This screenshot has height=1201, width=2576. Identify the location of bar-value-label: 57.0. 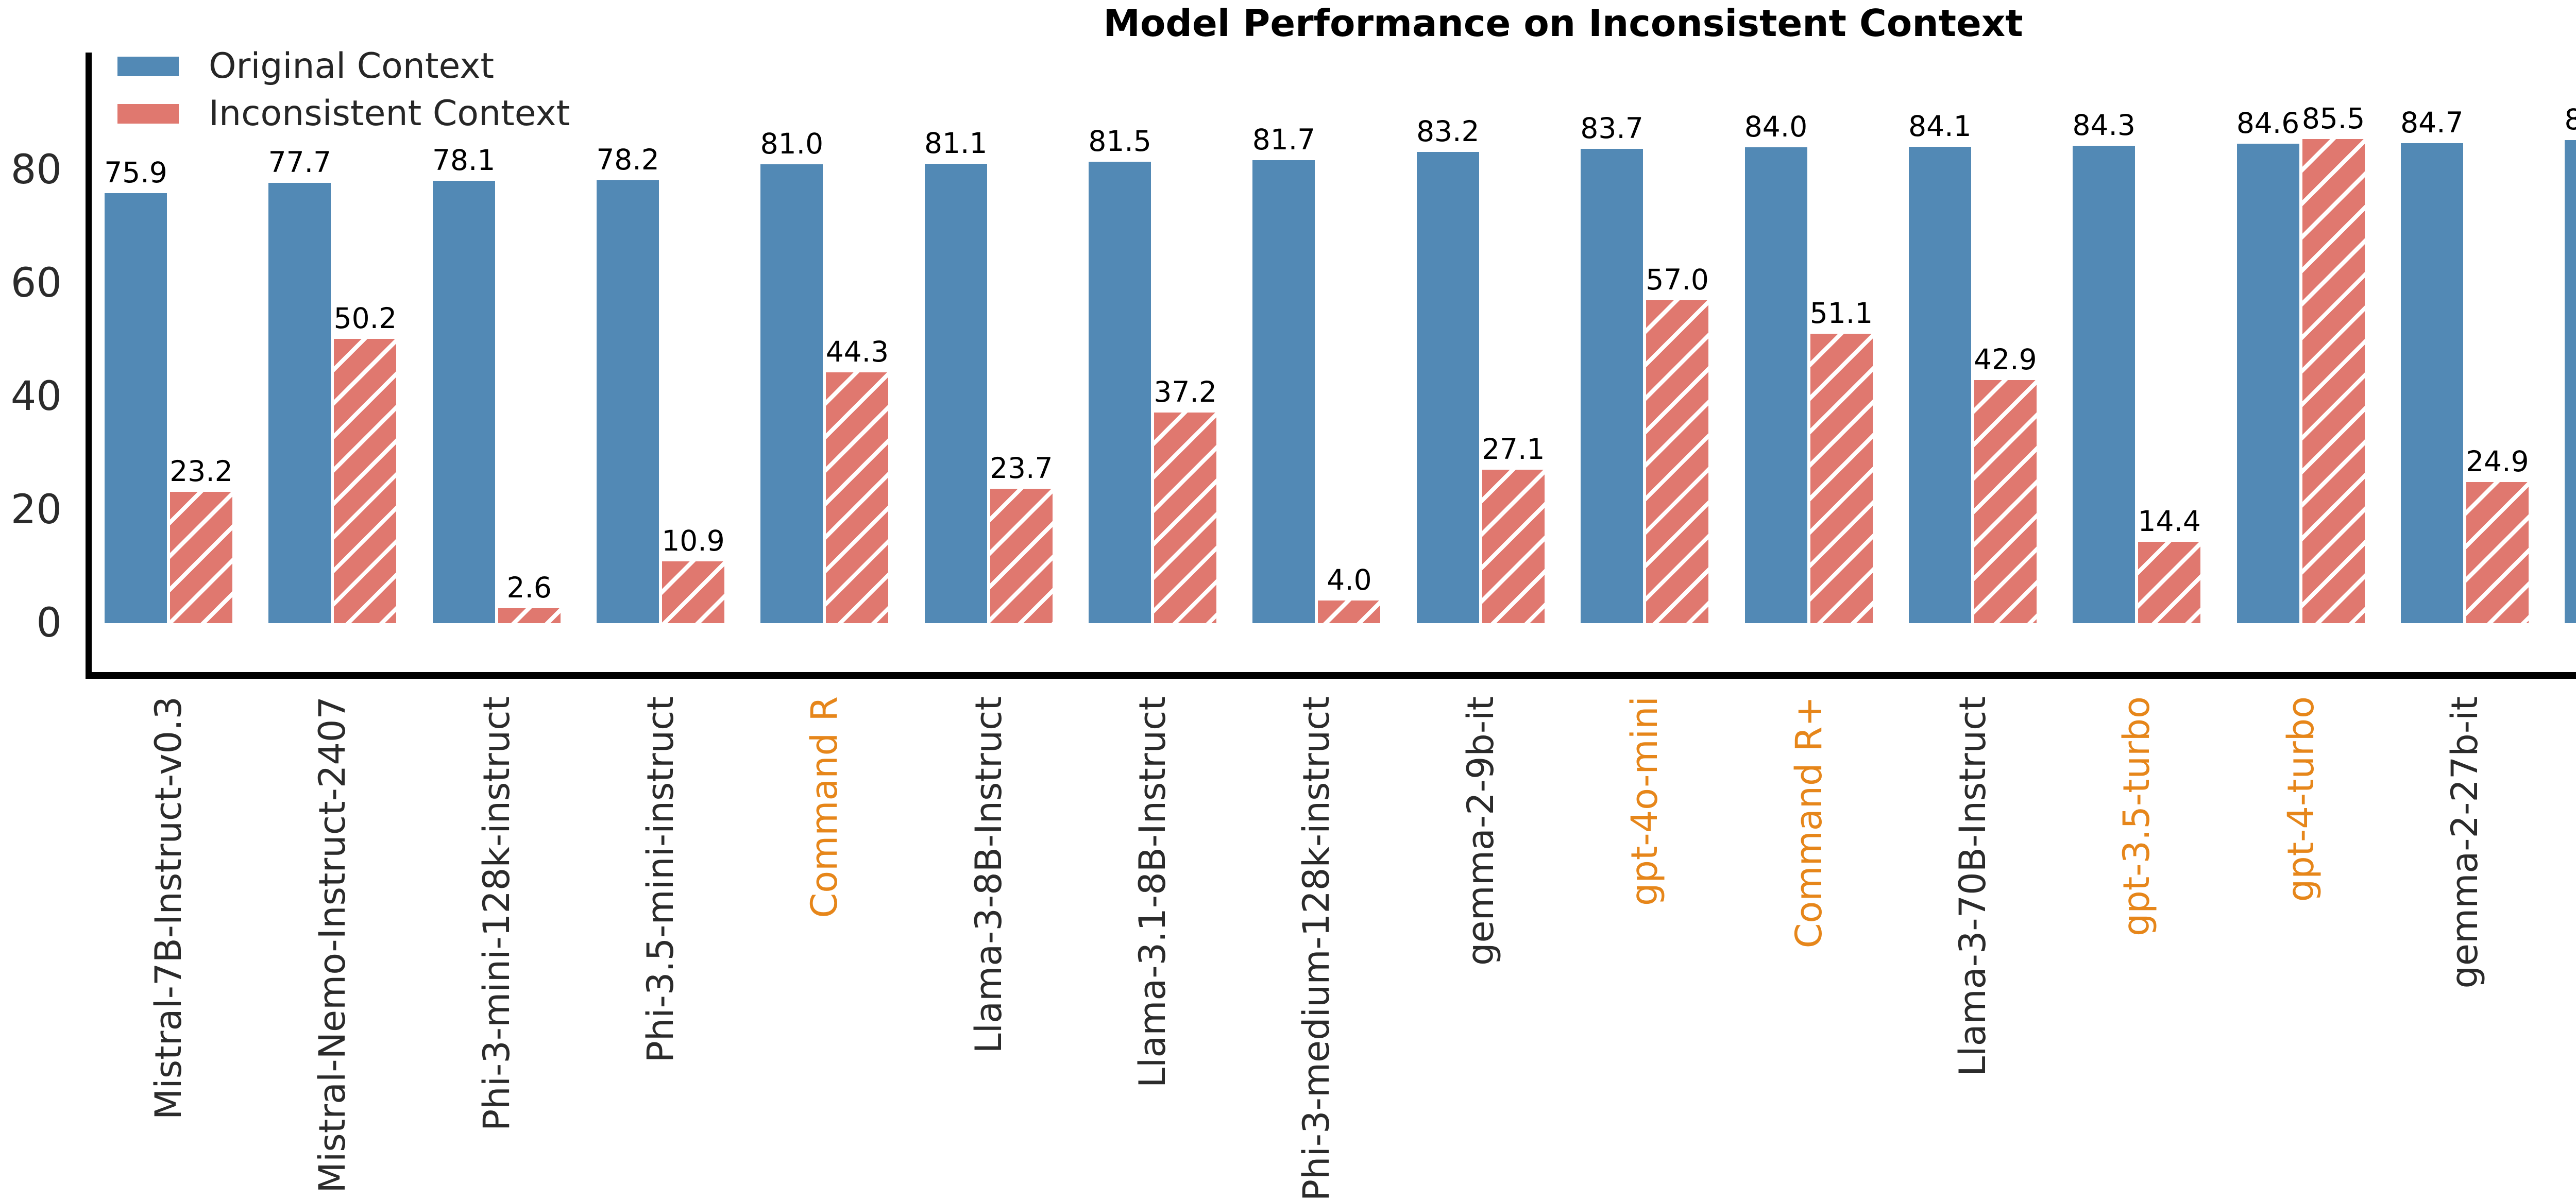
(1678, 279).